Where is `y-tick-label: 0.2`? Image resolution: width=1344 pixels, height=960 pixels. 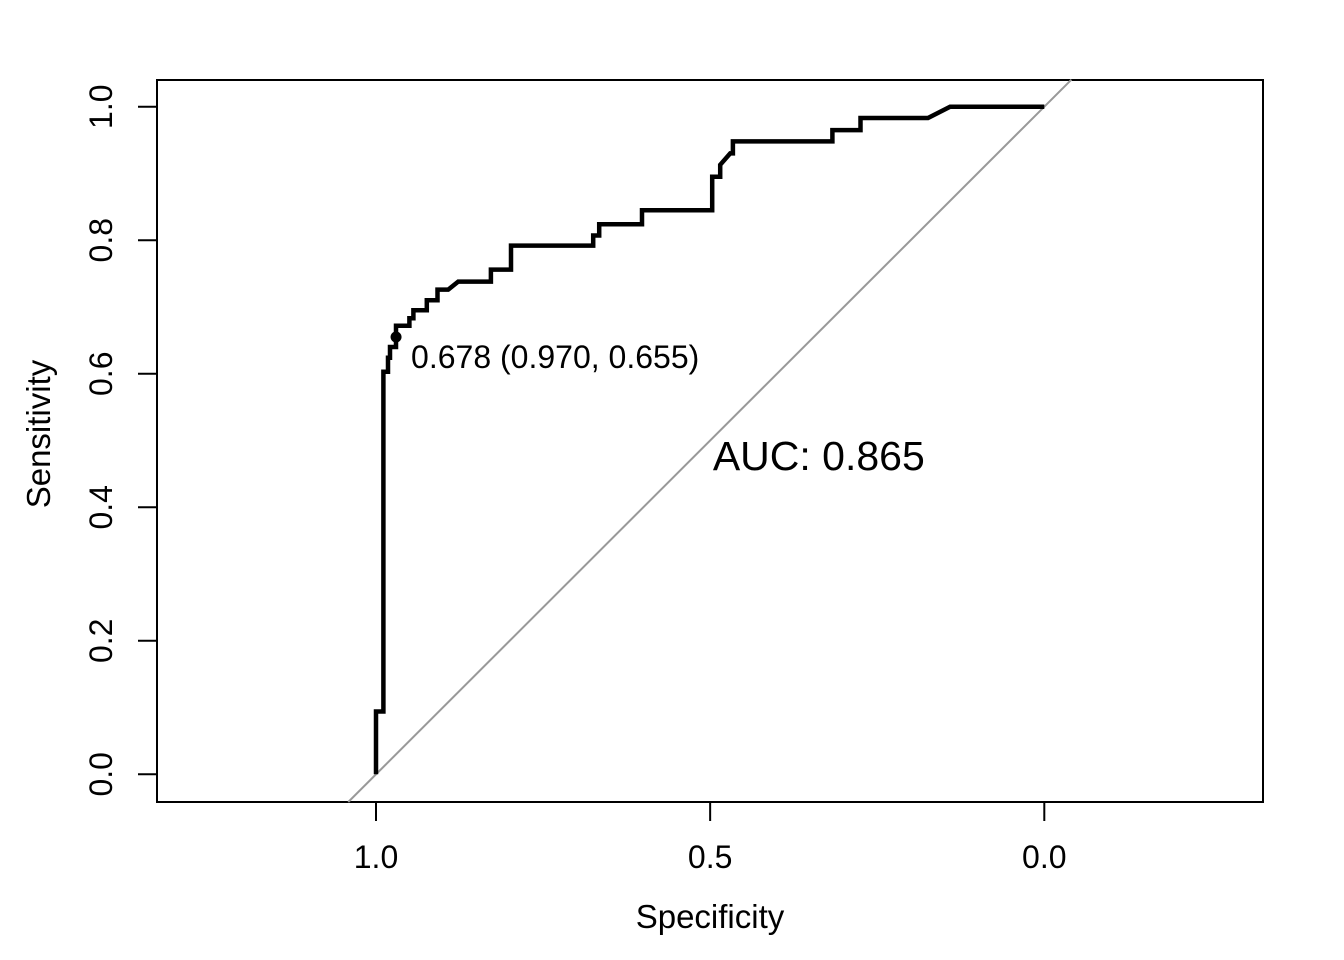 y-tick-label: 0.2 is located at coordinates (101, 641).